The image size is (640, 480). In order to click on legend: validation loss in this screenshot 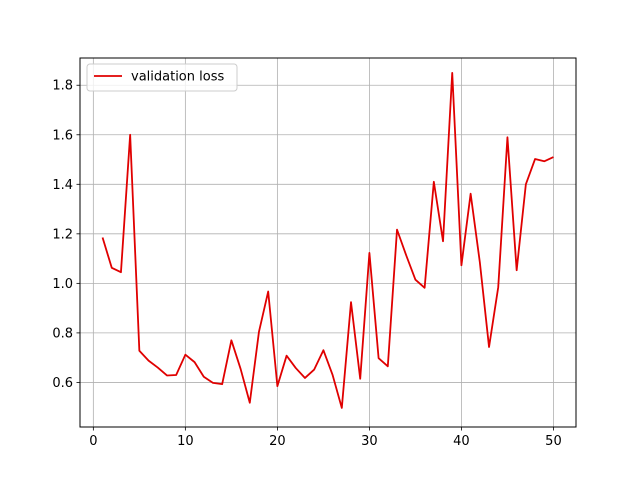, I will do `click(162, 77)`.